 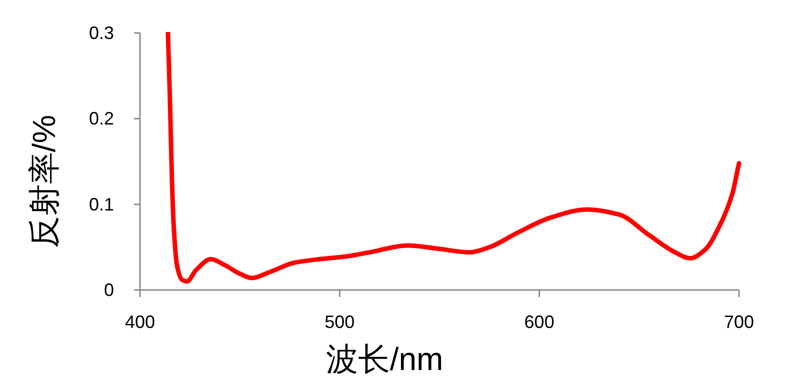 What do you see at coordinates (339, 322) in the screenshot?
I see `x-tick-label: 500` at bounding box center [339, 322].